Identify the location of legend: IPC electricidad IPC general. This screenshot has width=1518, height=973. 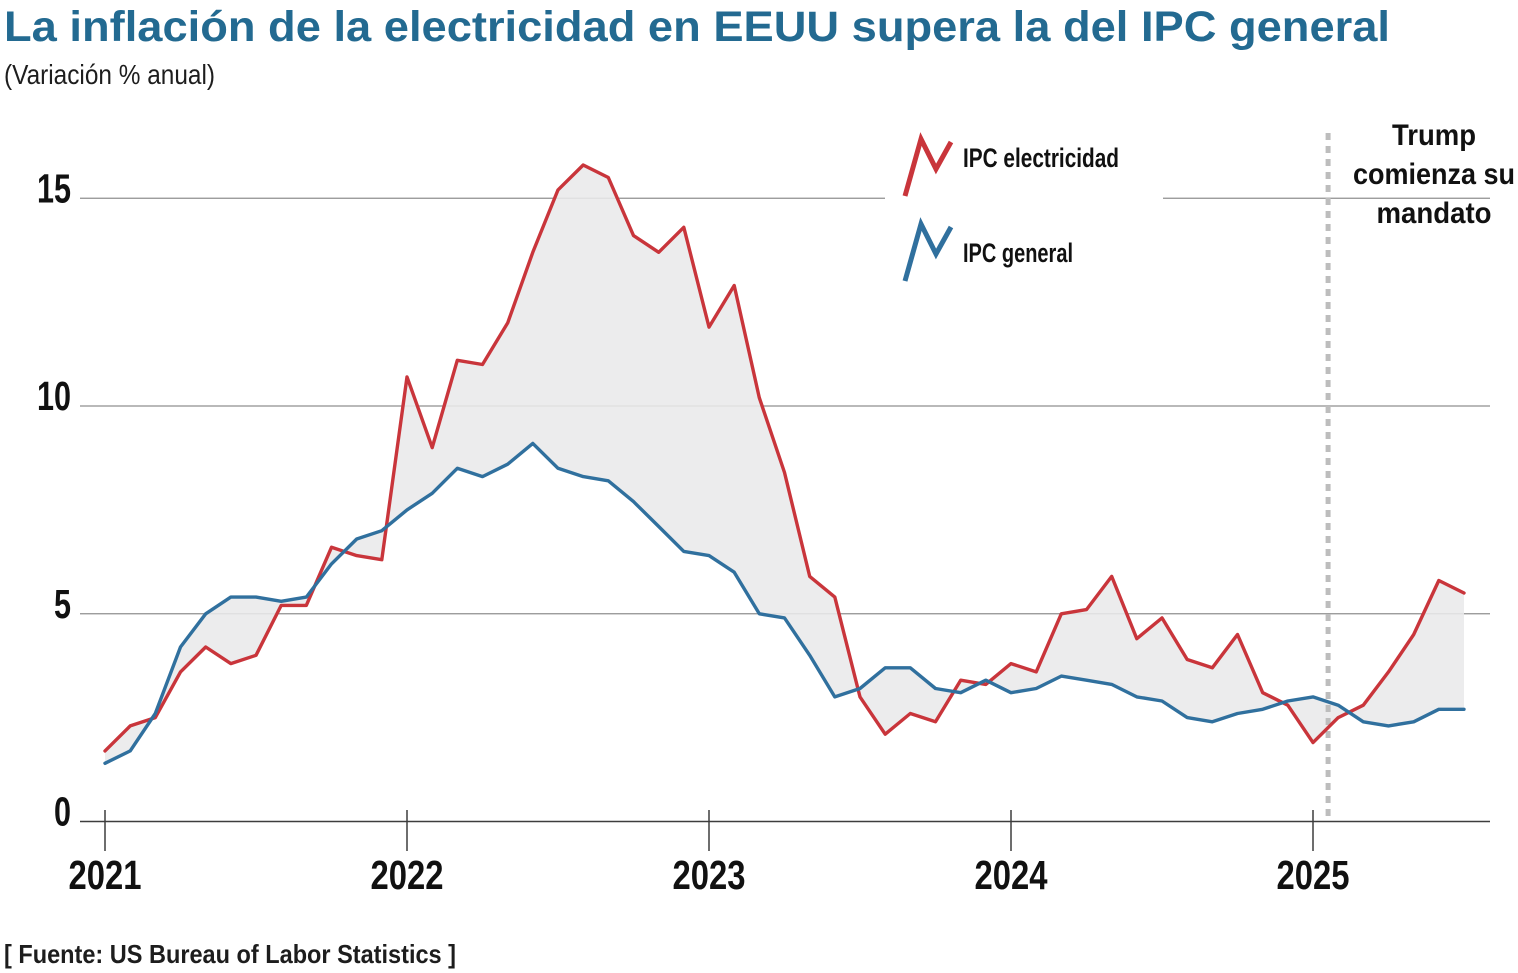
(1024, 206).